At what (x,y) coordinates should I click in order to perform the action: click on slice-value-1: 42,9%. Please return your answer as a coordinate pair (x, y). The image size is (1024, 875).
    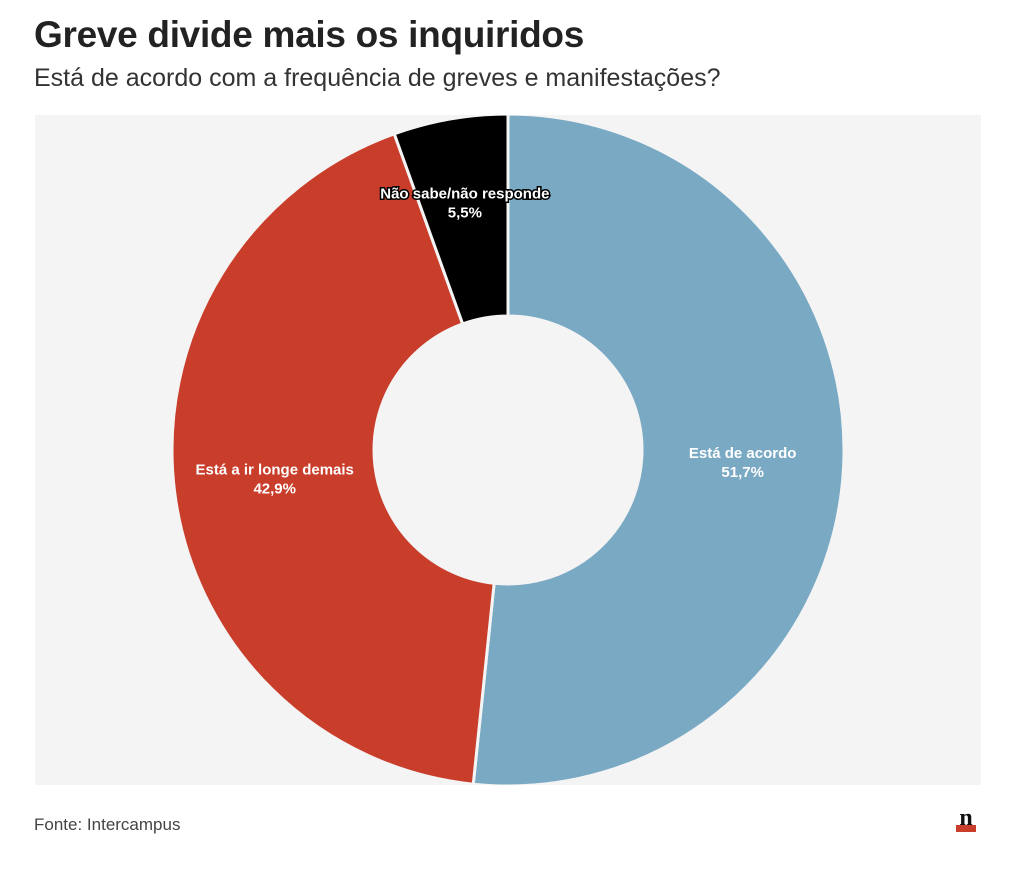
    Looking at the image, I should click on (274, 488).